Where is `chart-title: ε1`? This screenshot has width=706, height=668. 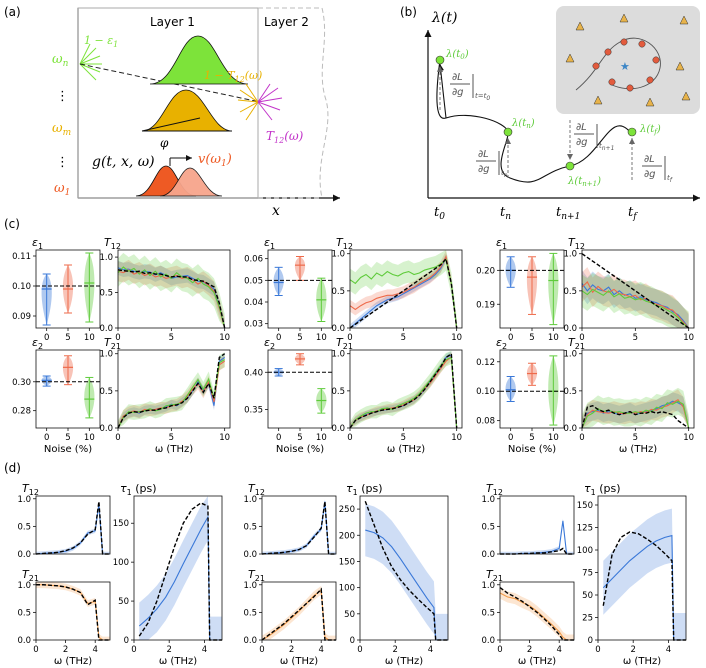
chart-title: ε1 is located at coordinates (501, 243).